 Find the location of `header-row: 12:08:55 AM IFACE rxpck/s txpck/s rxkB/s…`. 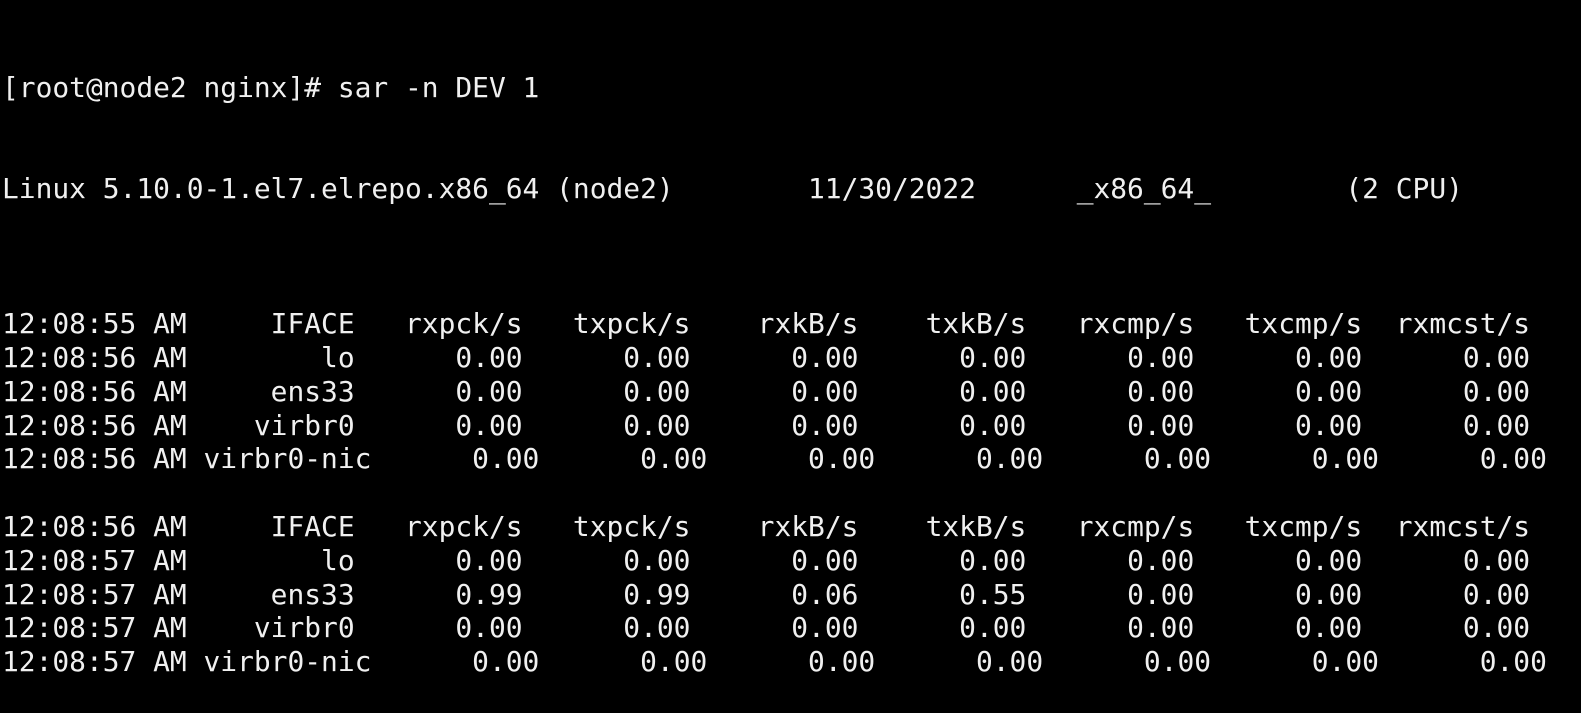

header-row: 12:08:55 AM IFACE rxpck/s txpck/s rxkB/s… is located at coordinates (774, 324).